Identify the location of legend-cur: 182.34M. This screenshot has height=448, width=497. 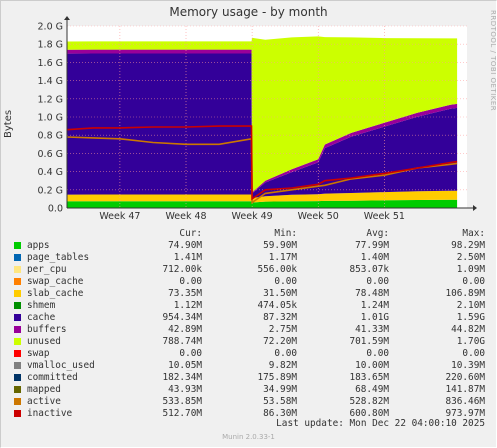
(182, 377).